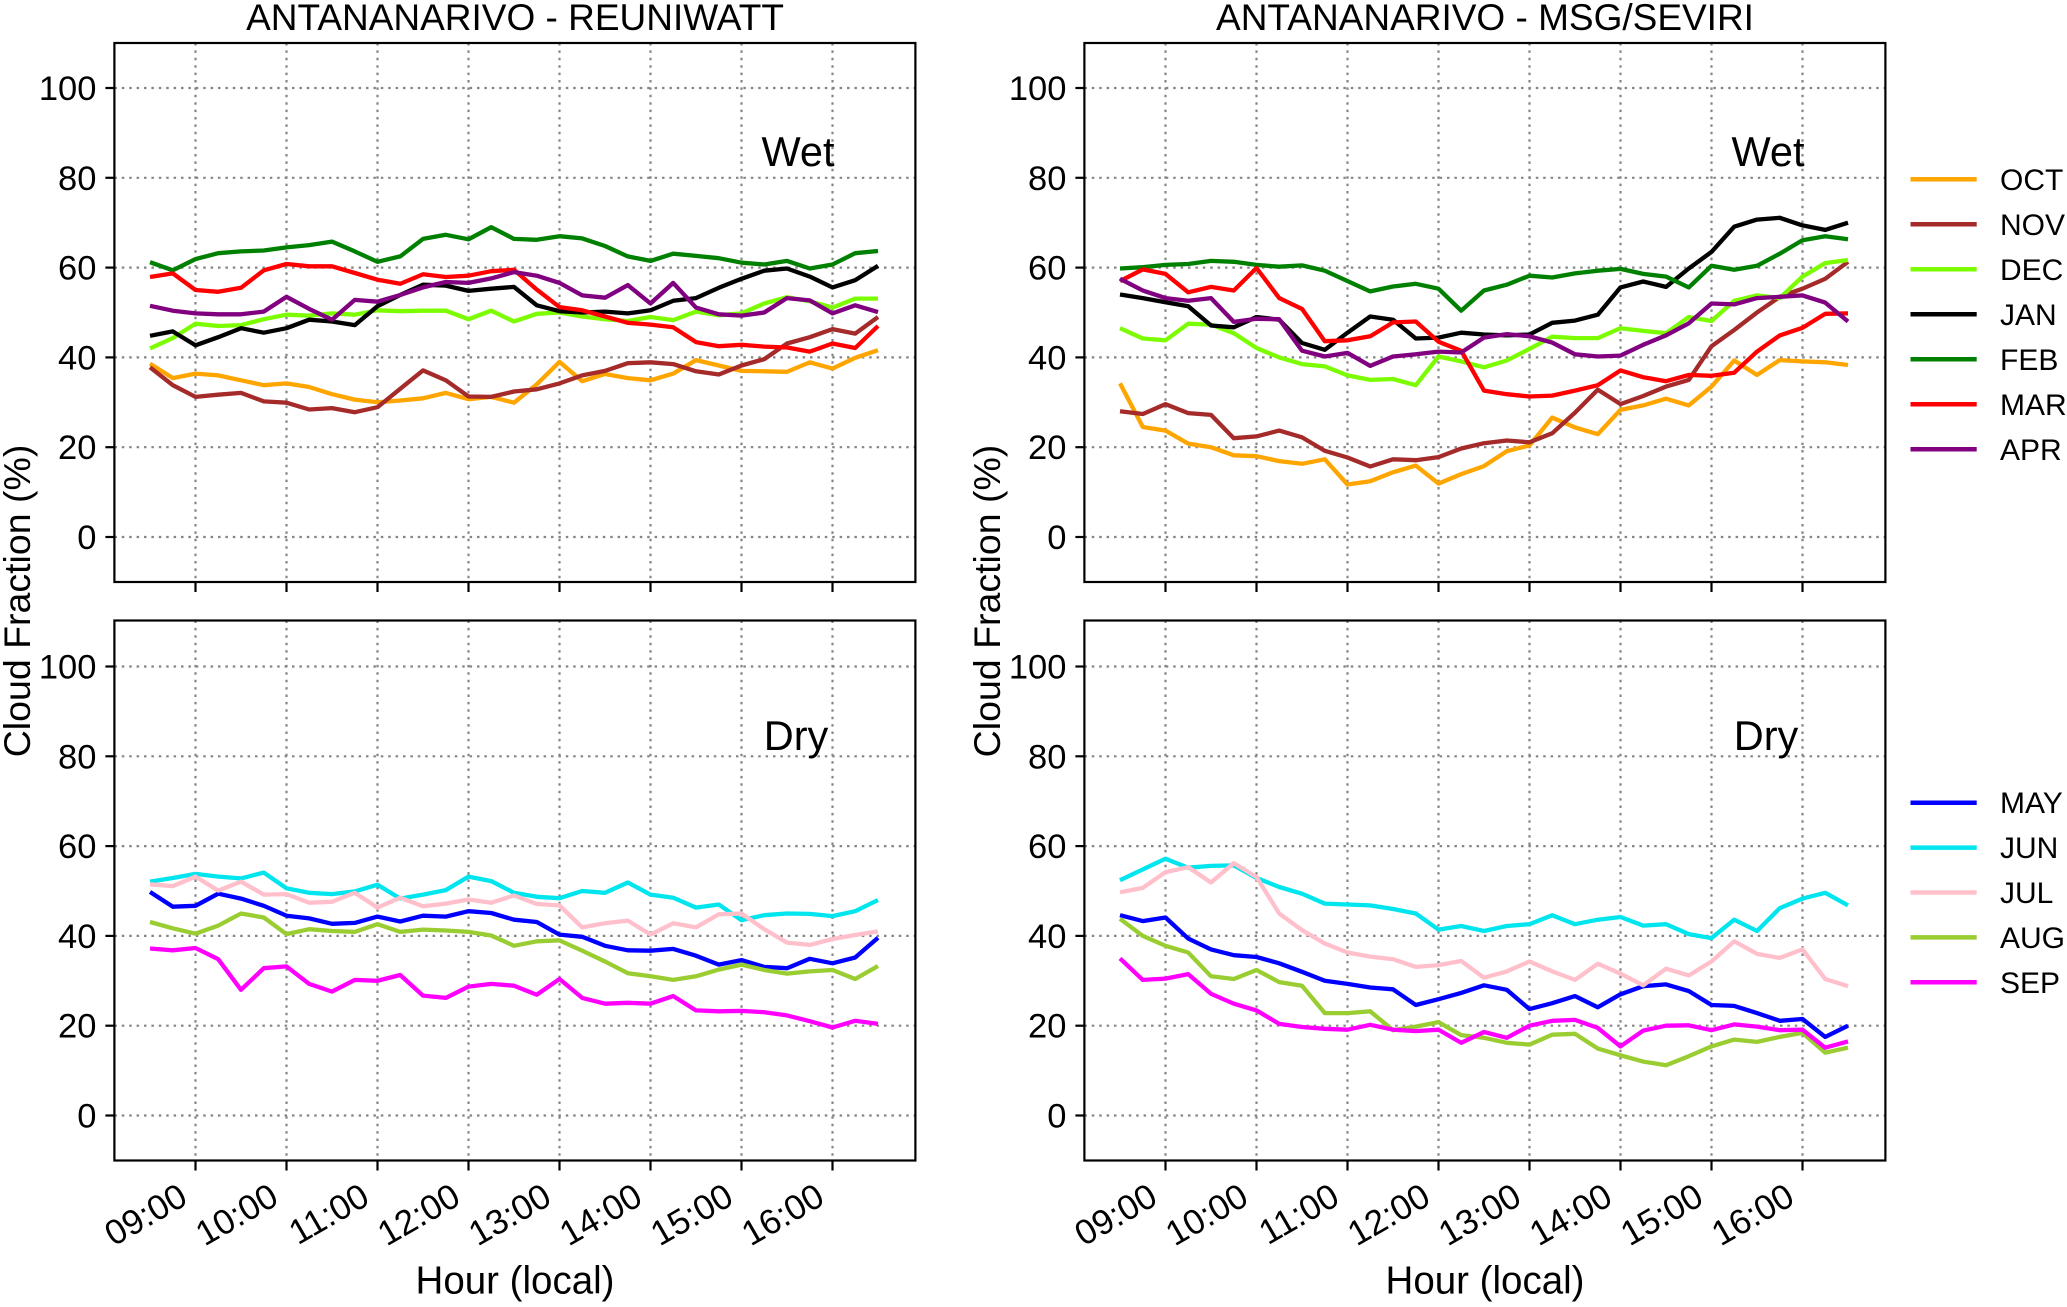 The image size is (2067, 1307). Describe the element at coordinates (1485, 19) in the screenshot. I see `svg-text: ANTANANARIVO - MSG/SEVIRI` at that location.